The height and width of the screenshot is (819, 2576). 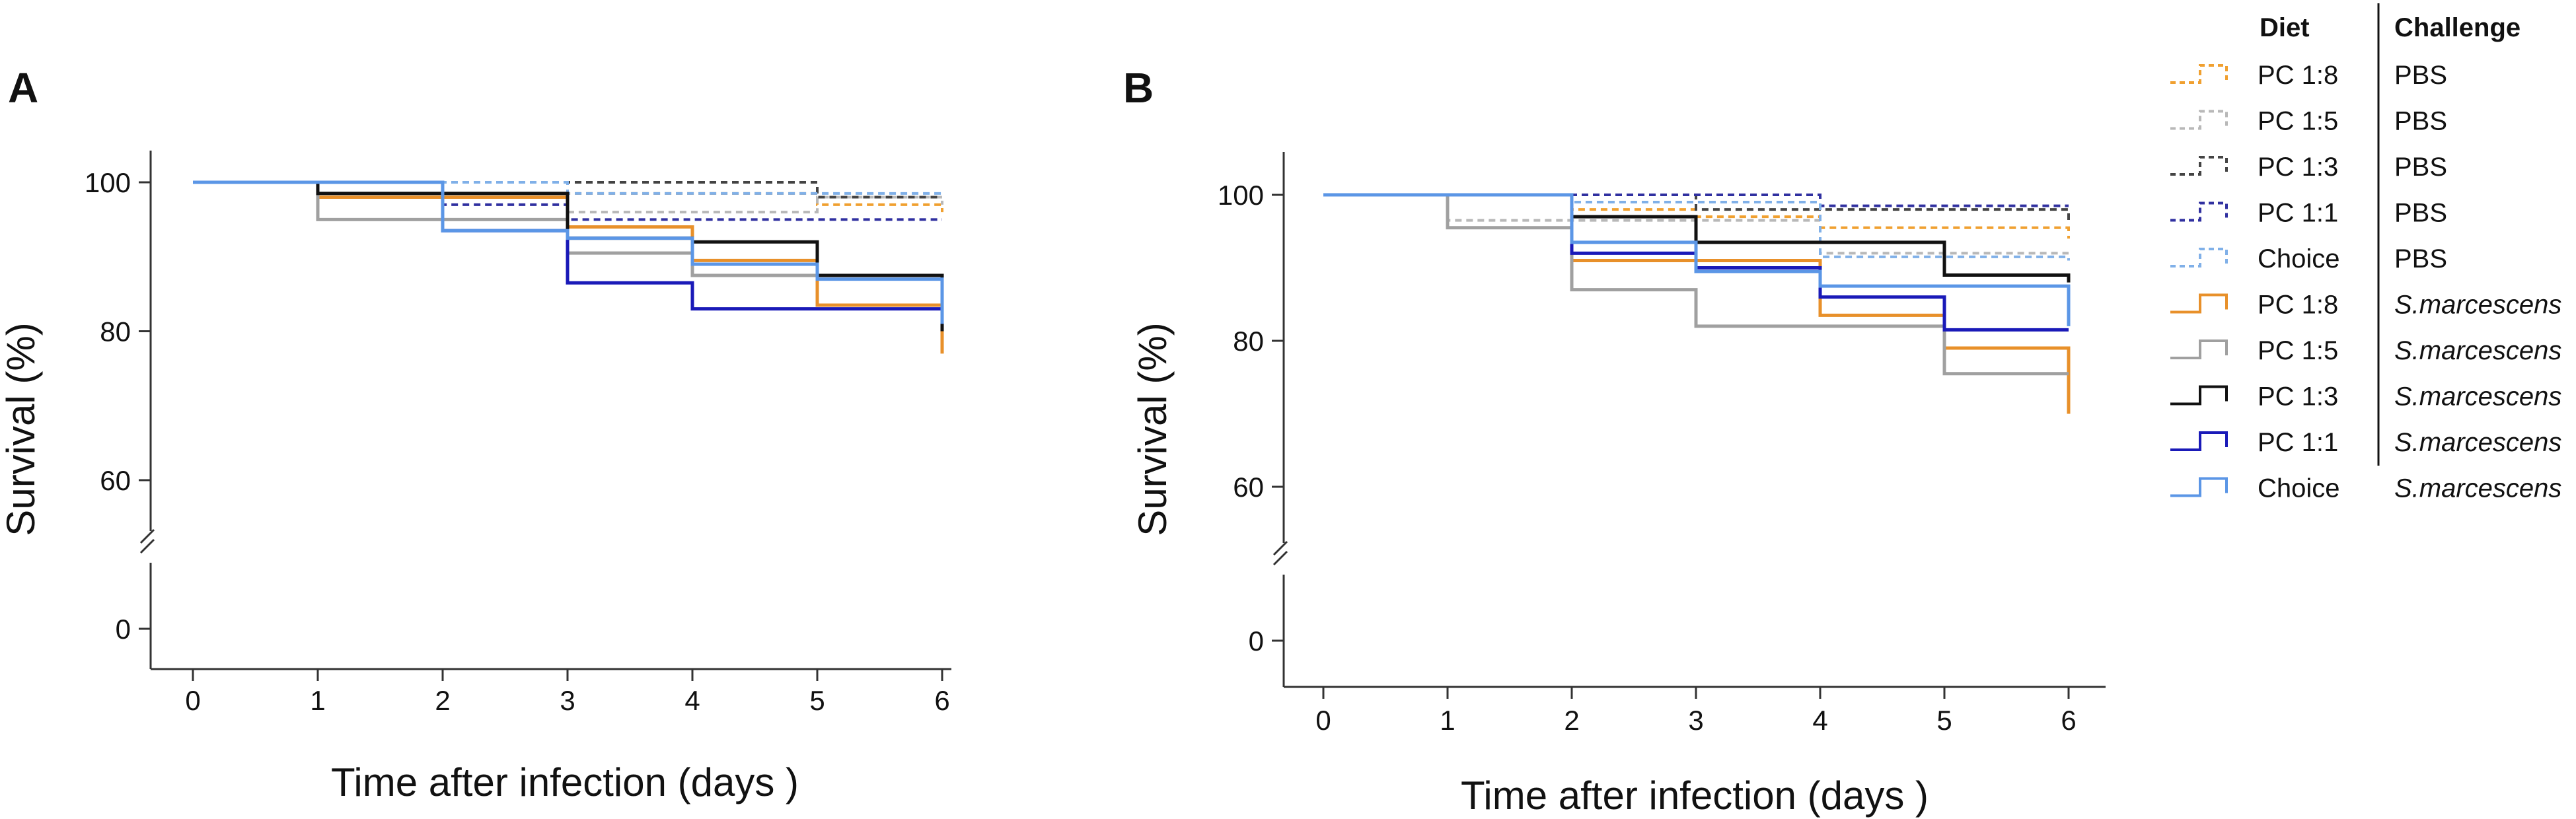 I want to click on panel-b-y-tick-label: 60, so click(x=1248, y=487).